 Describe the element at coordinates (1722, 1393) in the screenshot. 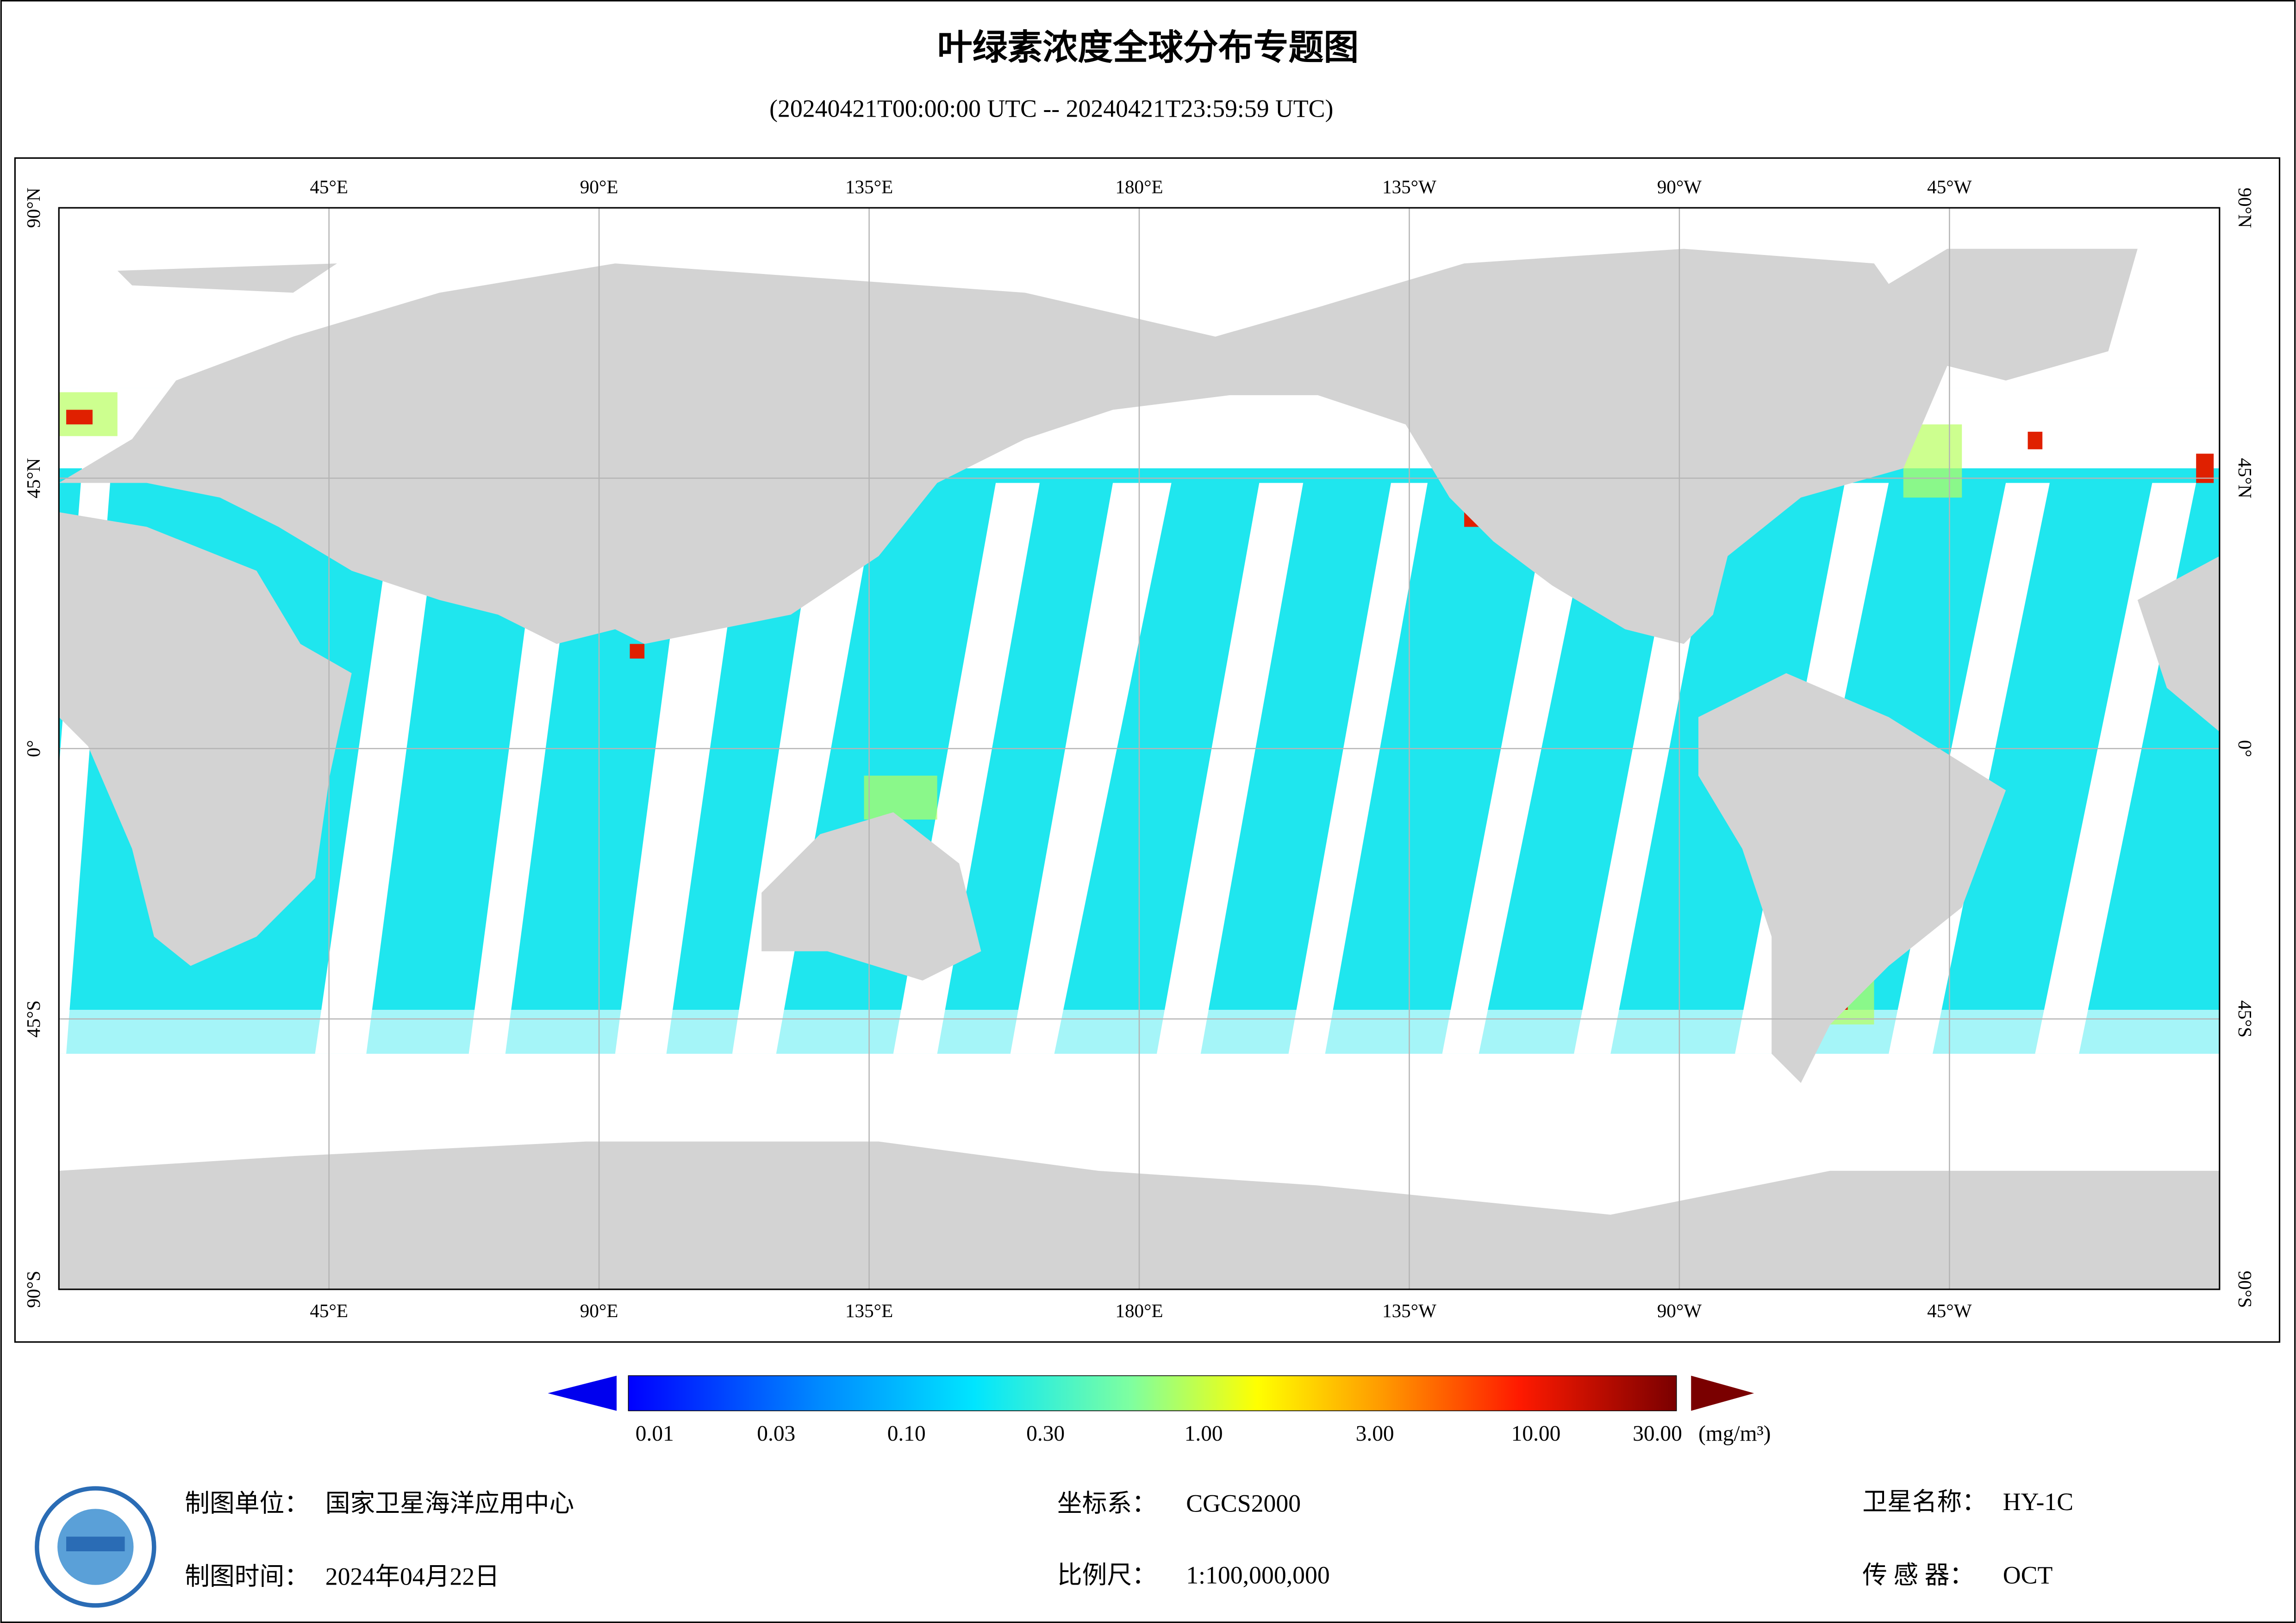

I see `colorbar-over` at that location.